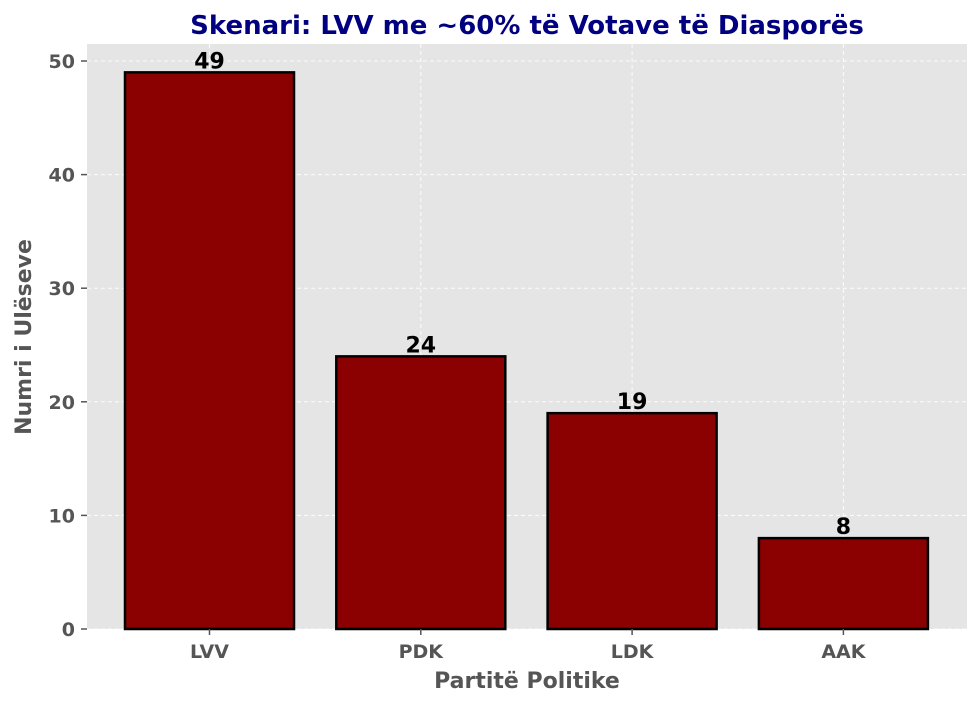  I want to click on data-label-ldk: 19, so click(632, 402).